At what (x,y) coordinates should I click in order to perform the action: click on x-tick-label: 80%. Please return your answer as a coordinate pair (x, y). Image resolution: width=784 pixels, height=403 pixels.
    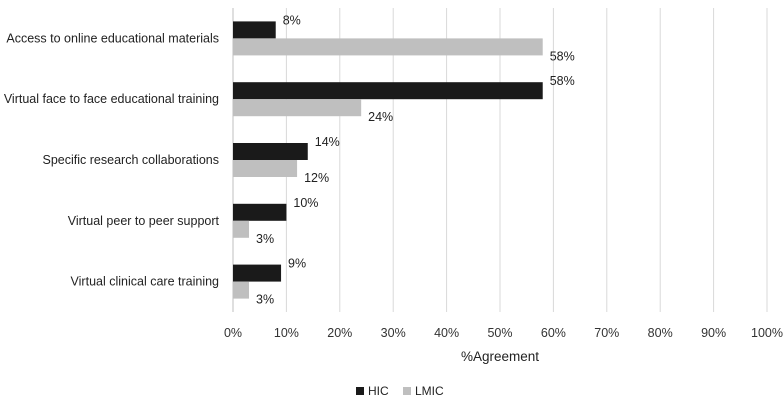
    Looking at the image, I should click on (660, 333).